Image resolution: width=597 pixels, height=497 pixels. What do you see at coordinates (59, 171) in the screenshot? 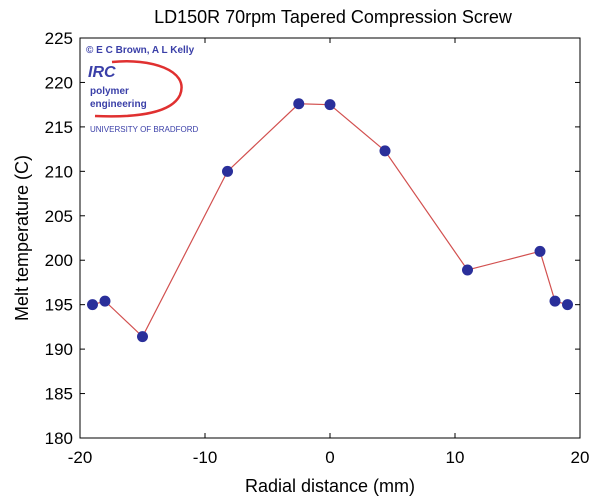
I see `y-tick-label: 210` at bounding box center [59, 171].